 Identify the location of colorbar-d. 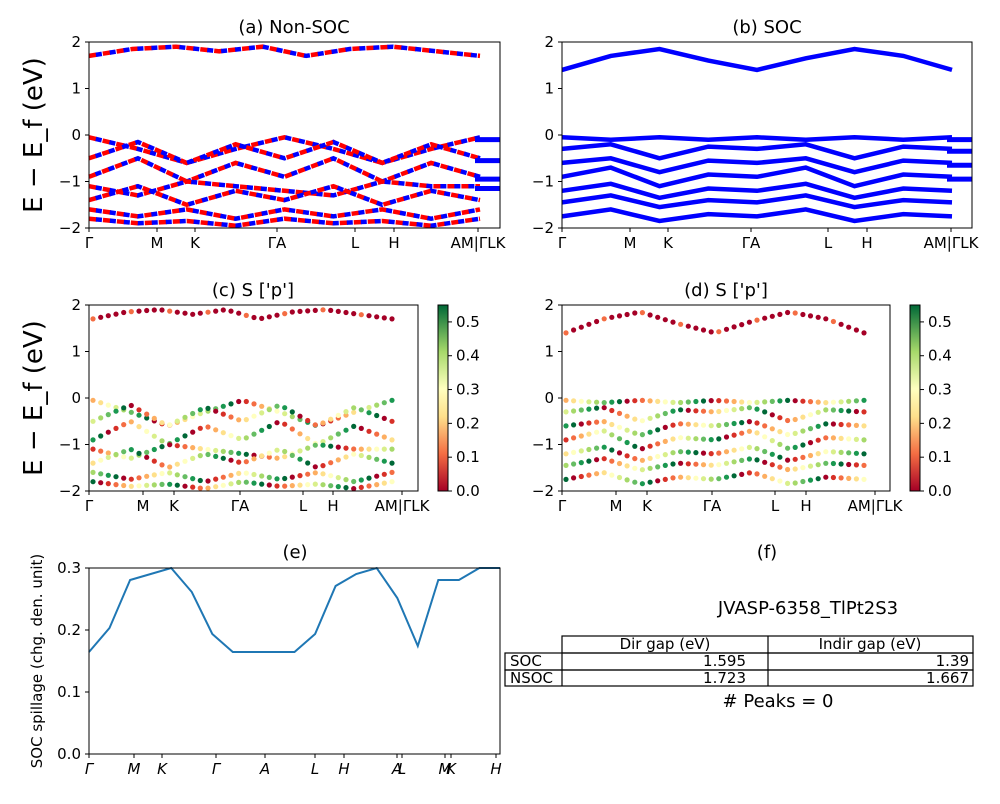
(915, 398).